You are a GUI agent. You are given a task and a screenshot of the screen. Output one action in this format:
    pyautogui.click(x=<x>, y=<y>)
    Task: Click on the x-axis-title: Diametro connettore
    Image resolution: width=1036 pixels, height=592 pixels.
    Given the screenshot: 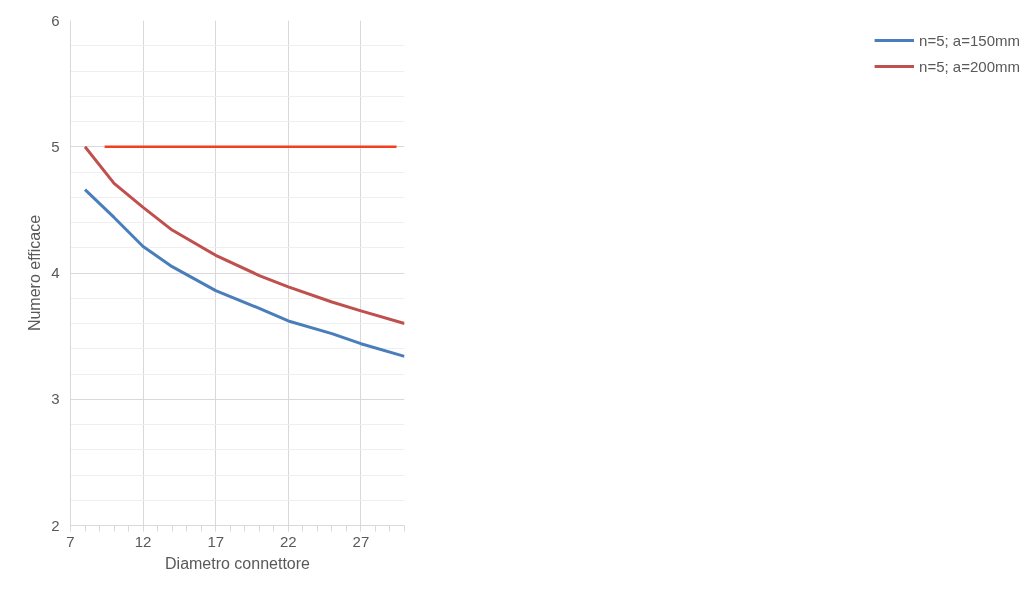 What is the action you would take?
    pyautogui.click(x=238, y=563)
    